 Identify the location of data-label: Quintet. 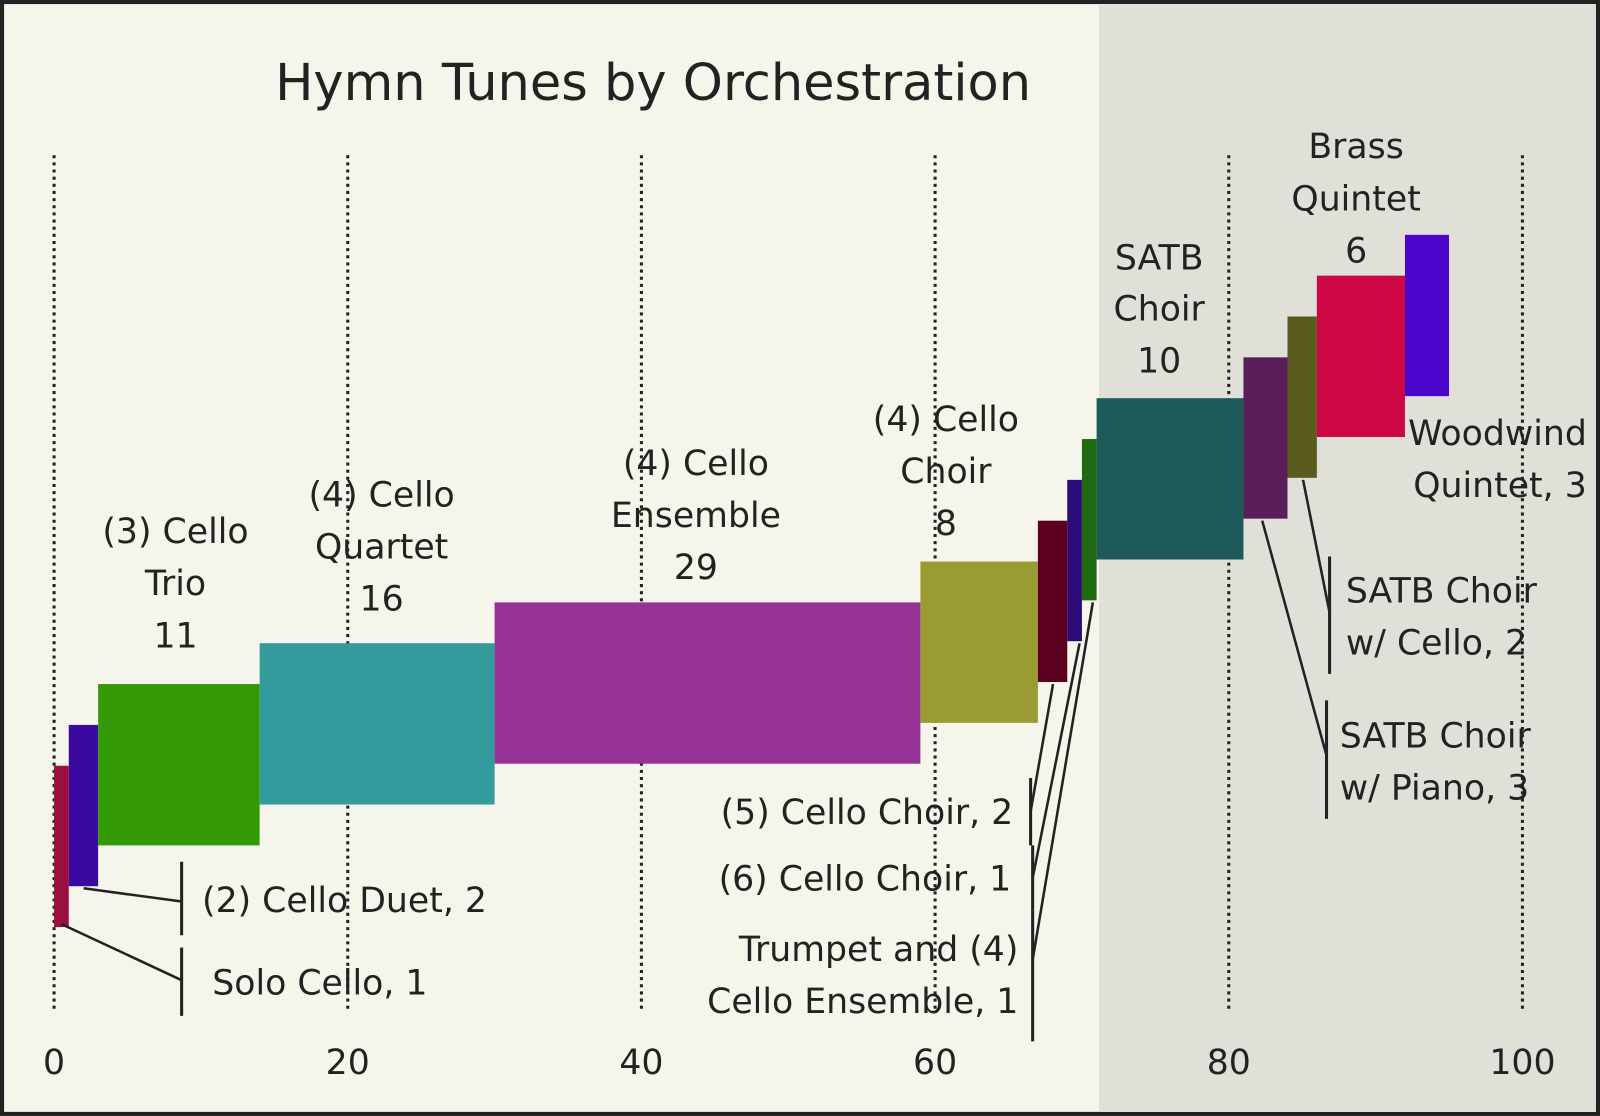
(1355, 199).